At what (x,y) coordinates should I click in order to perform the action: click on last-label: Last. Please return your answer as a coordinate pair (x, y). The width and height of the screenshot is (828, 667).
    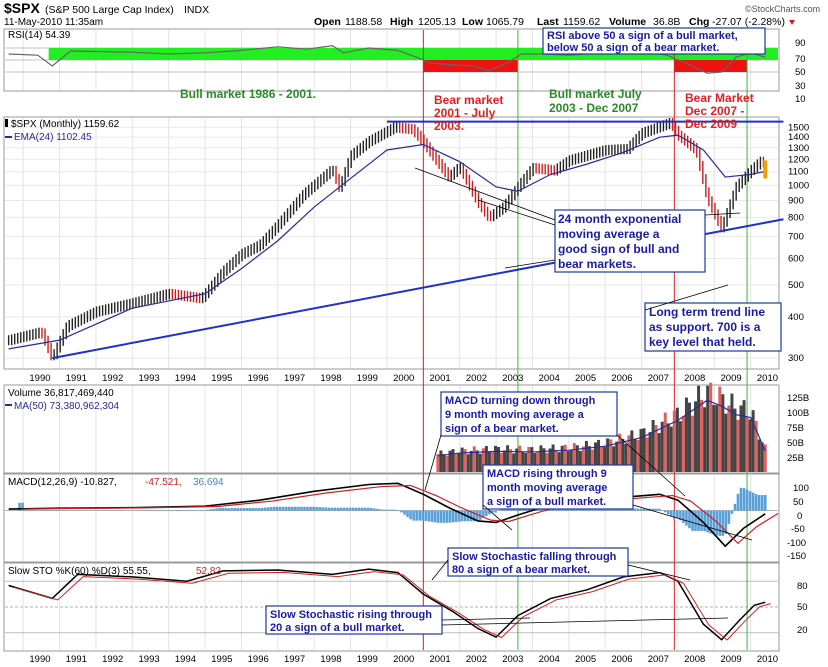
    Looking at the image, I should click on (548, 22).